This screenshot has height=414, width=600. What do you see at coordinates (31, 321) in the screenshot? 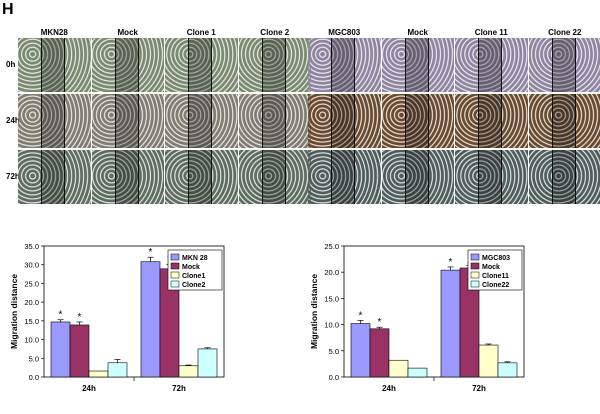
I see `y-tick-label: 15.0` at bounding box center [31, 321].